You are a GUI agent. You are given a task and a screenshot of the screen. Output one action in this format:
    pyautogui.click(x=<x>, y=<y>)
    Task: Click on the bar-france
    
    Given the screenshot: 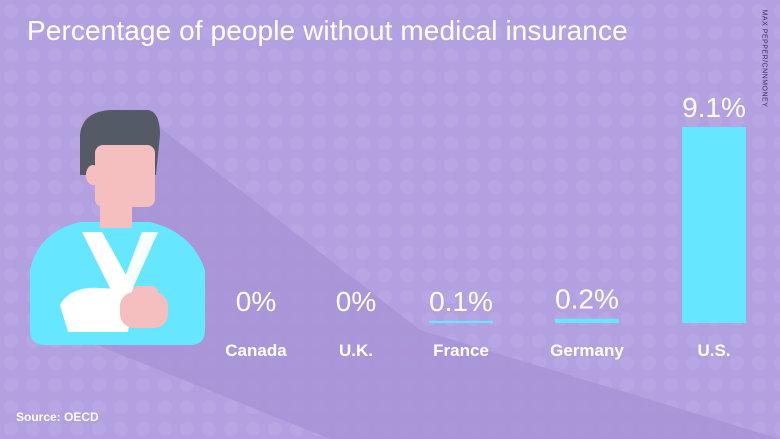 What is the action you would take?
    pyautogui.click(x=461, y=321)
    